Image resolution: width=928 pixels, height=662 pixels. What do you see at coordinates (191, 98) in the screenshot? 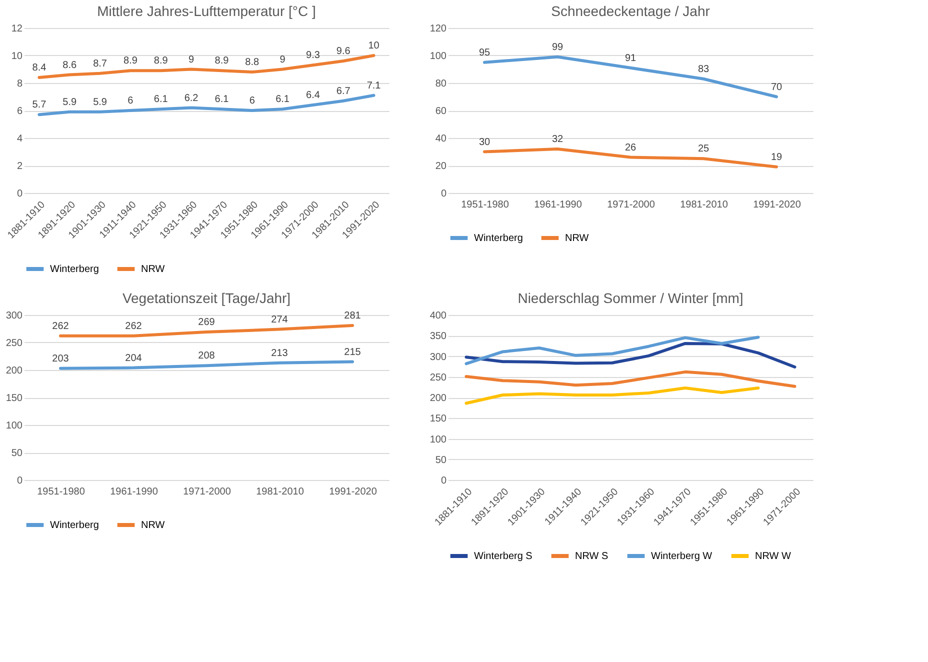
I see `data-label: 6.2` at bounding box center [191, 98].